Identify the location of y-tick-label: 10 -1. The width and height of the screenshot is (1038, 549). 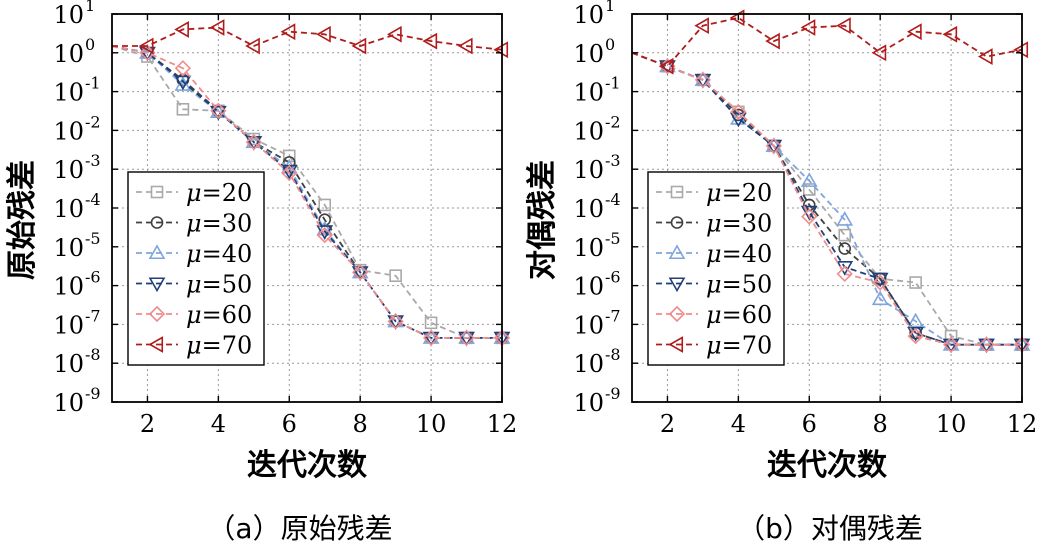
(596, 90).